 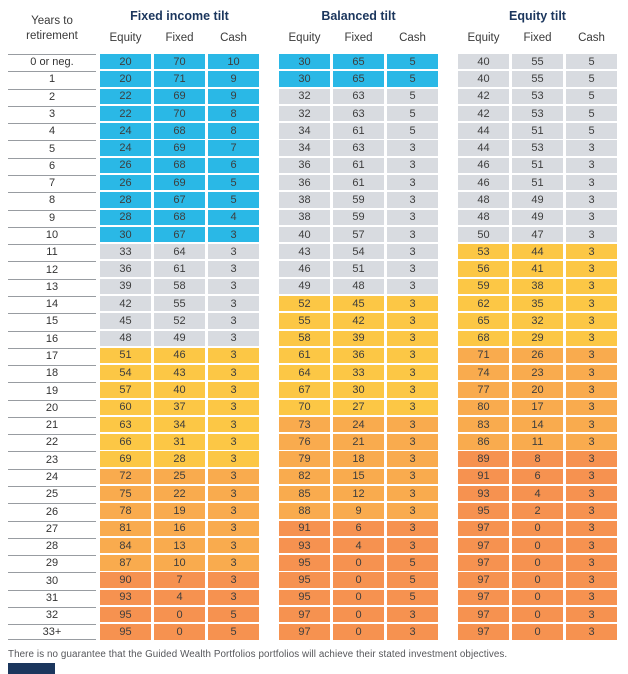 I want to click on years-label: 4, so click(x=52, y=130).